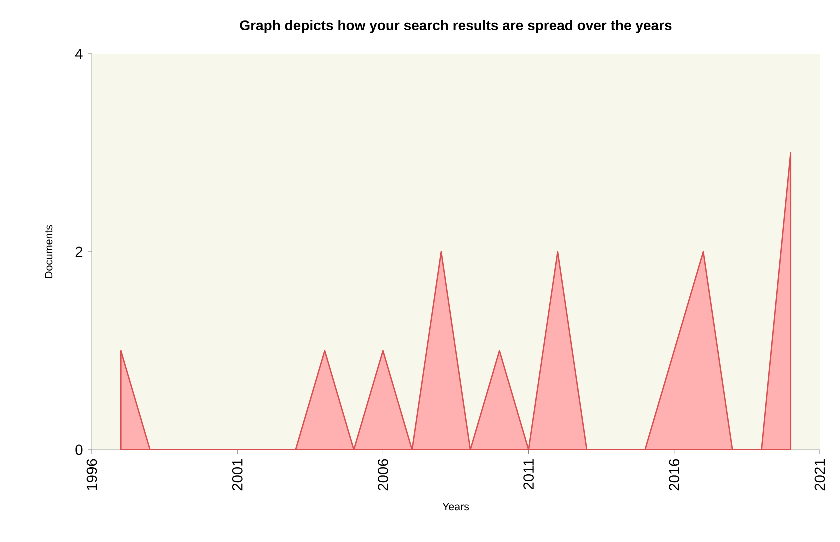 Image resolution: width=840 pixels, height=542 pixels. Describe the element at coordinates (383, 475) in the screenshot. I see `x-tick-label: 2006` at that location.